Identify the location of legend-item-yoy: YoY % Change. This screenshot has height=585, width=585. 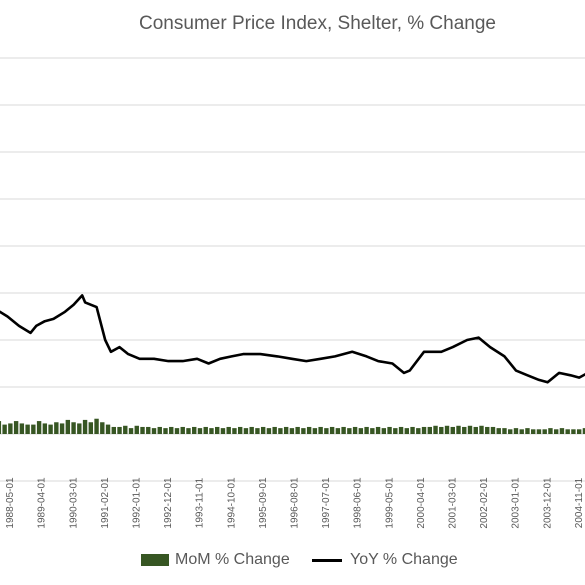
(385, 560).